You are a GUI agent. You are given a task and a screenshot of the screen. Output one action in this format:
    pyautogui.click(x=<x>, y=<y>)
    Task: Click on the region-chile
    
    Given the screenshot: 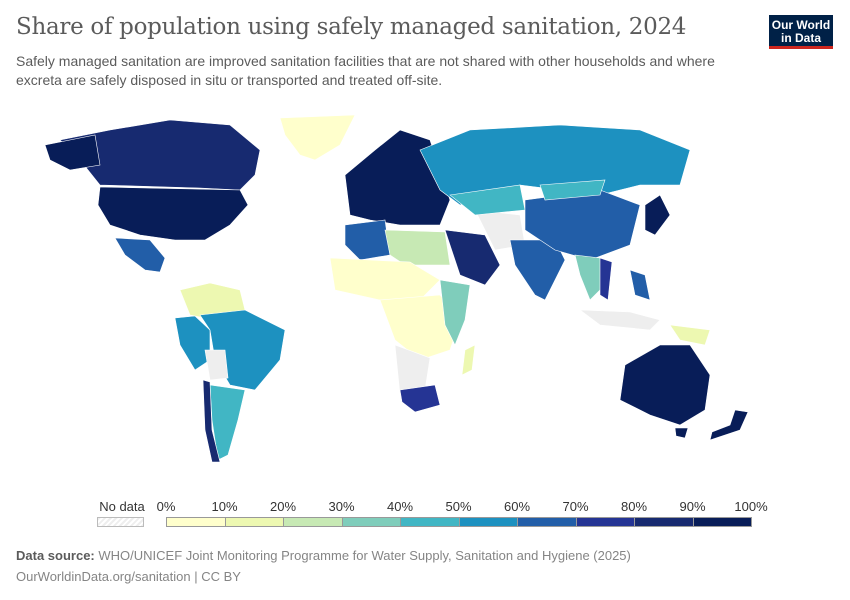 What is the action you would take?
    pyautogui.click(x=211, y=421)
    